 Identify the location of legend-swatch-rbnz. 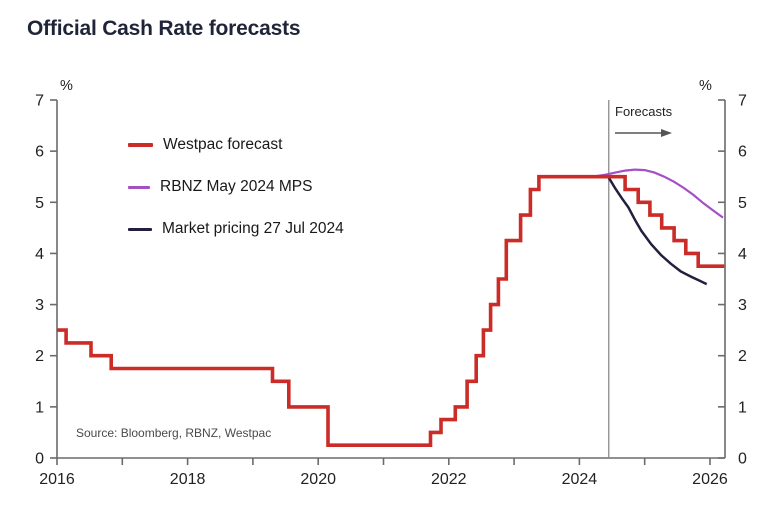
(139, 187).